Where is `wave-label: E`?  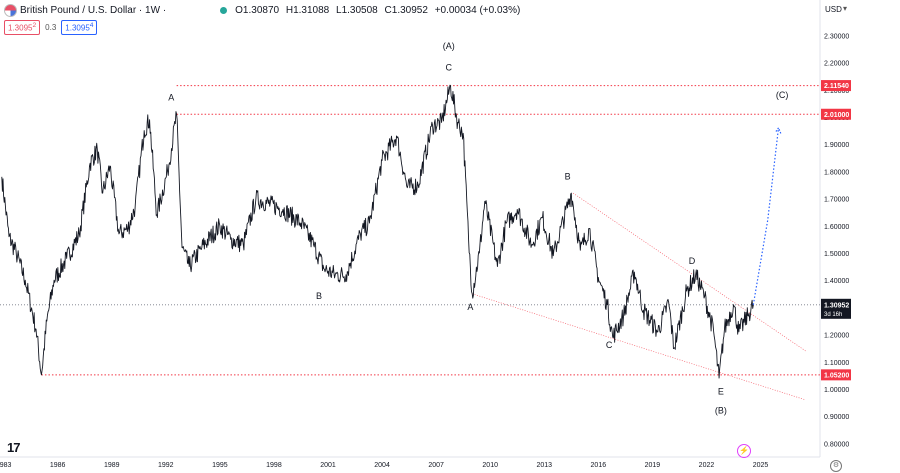 wave-label: E is located at coordinates (721, 391).